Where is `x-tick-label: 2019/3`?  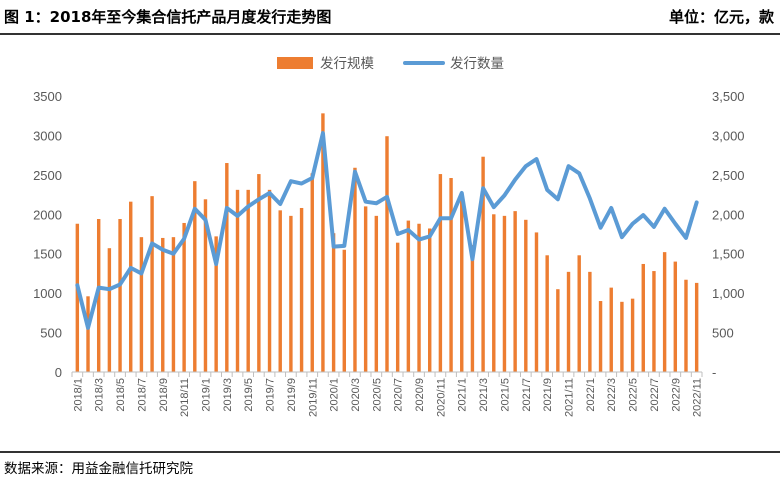 x-tick-label: 2019/3 is located at coordinates (228, 395).